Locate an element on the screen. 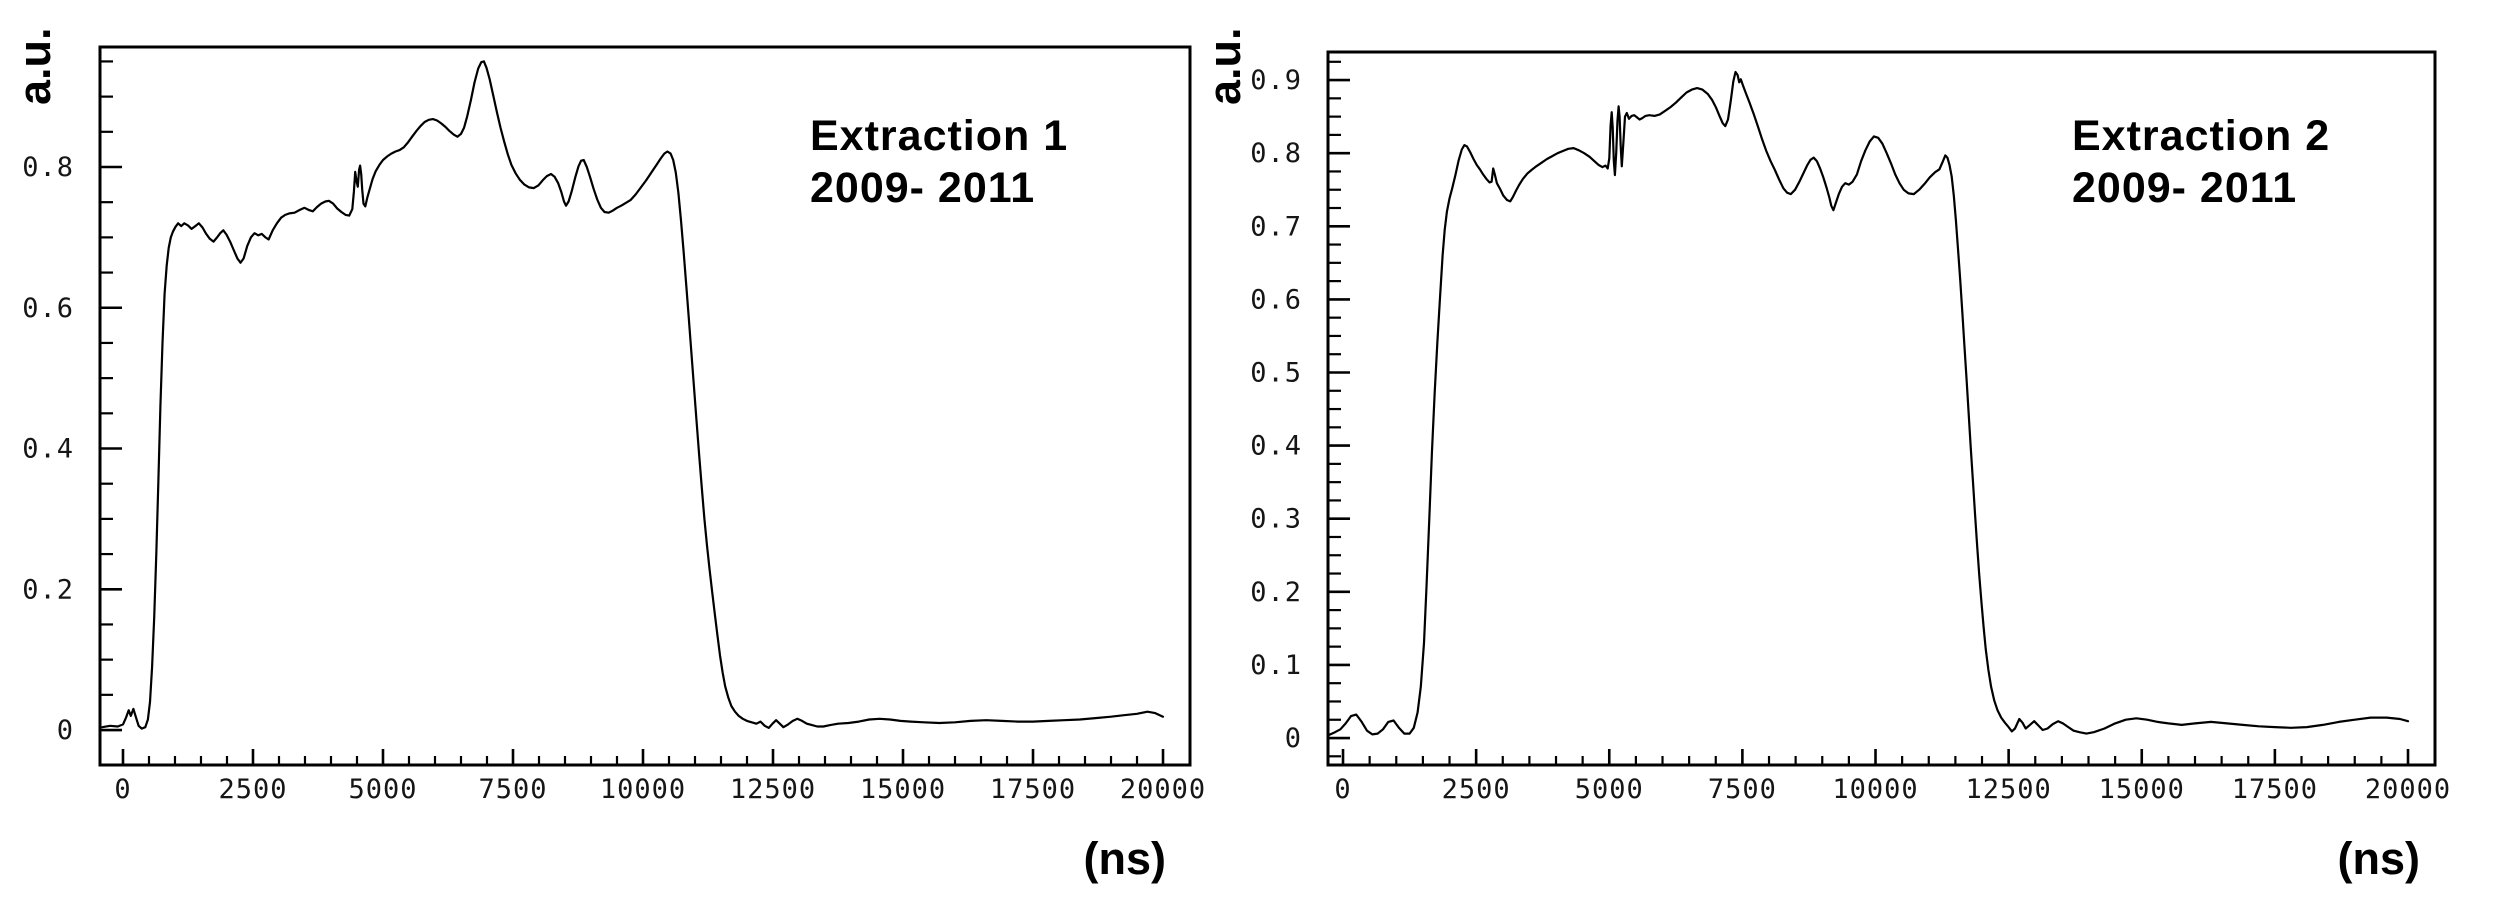 The height and width of the screenshot is (904, 2496). y-tick-label: 0.5 is located at coordinates (1276, 372).